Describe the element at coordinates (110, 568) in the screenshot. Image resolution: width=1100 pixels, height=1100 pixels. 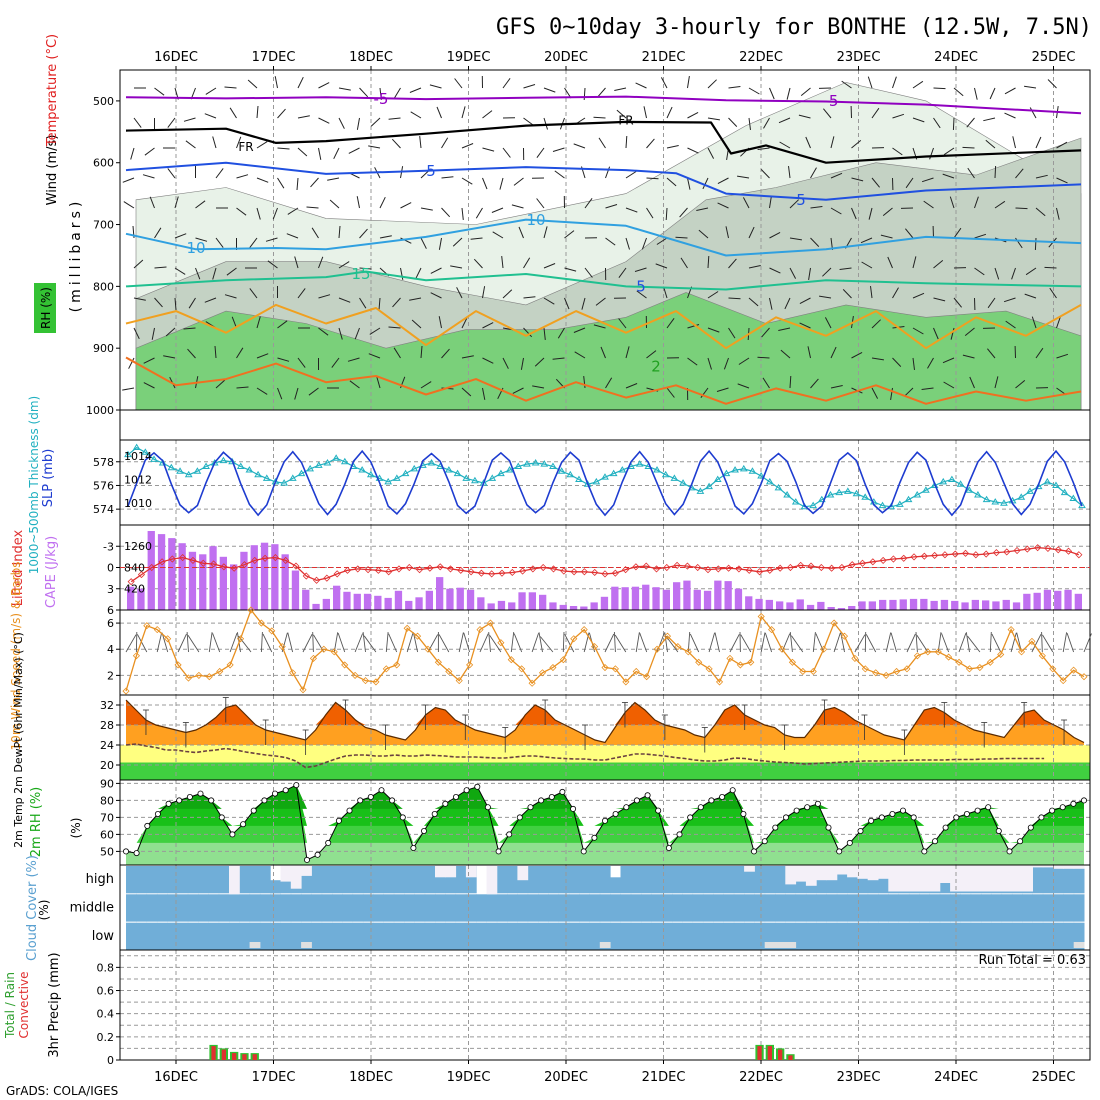
I see `axis-tick-label: 0` at that location.